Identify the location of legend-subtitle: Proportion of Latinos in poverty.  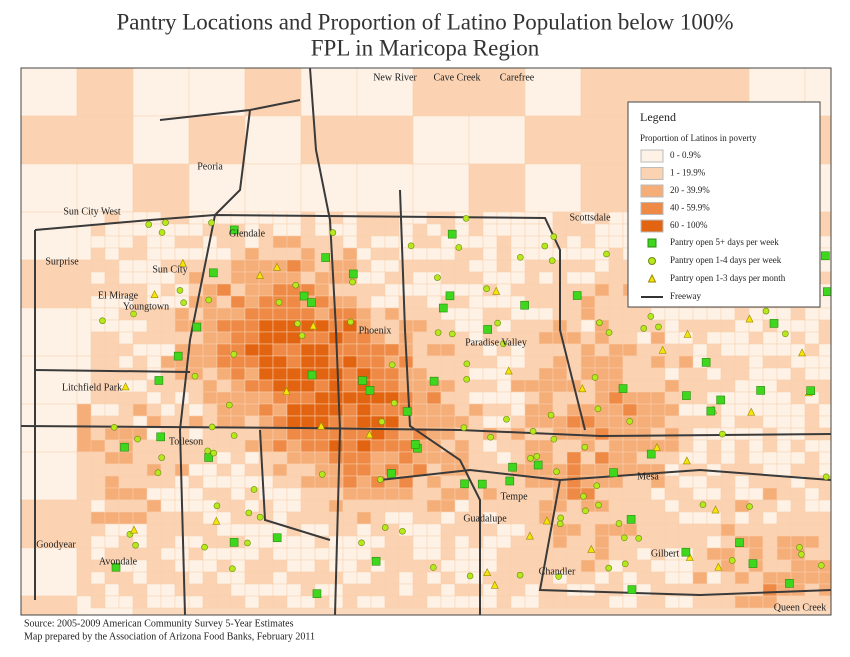
(698, 138).